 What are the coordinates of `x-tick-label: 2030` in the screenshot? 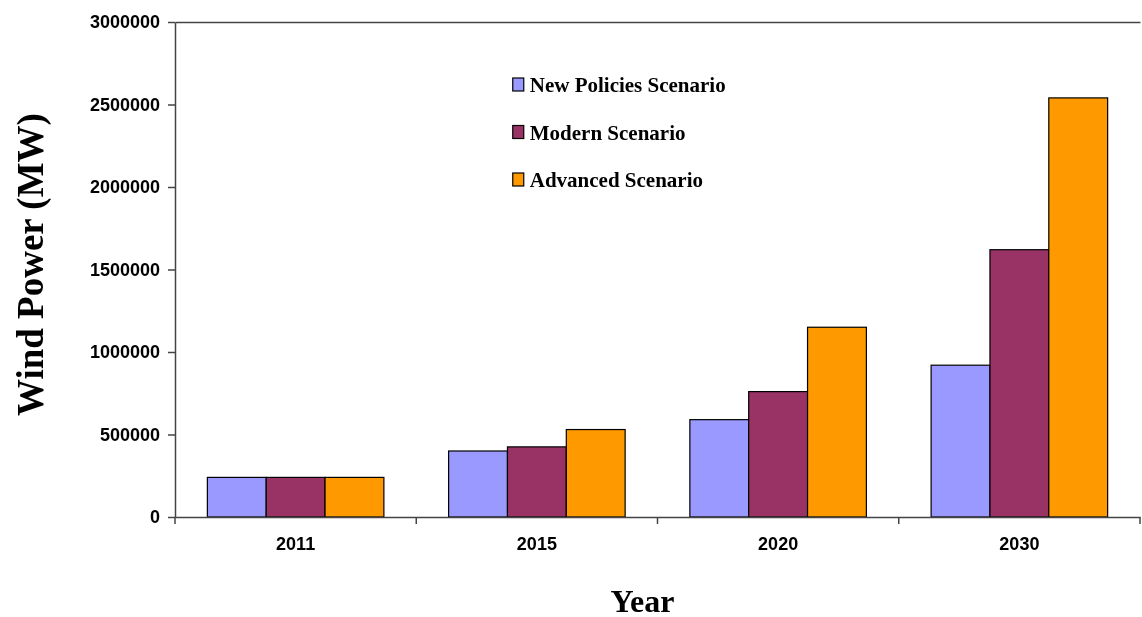 It's located at (1019, 543).